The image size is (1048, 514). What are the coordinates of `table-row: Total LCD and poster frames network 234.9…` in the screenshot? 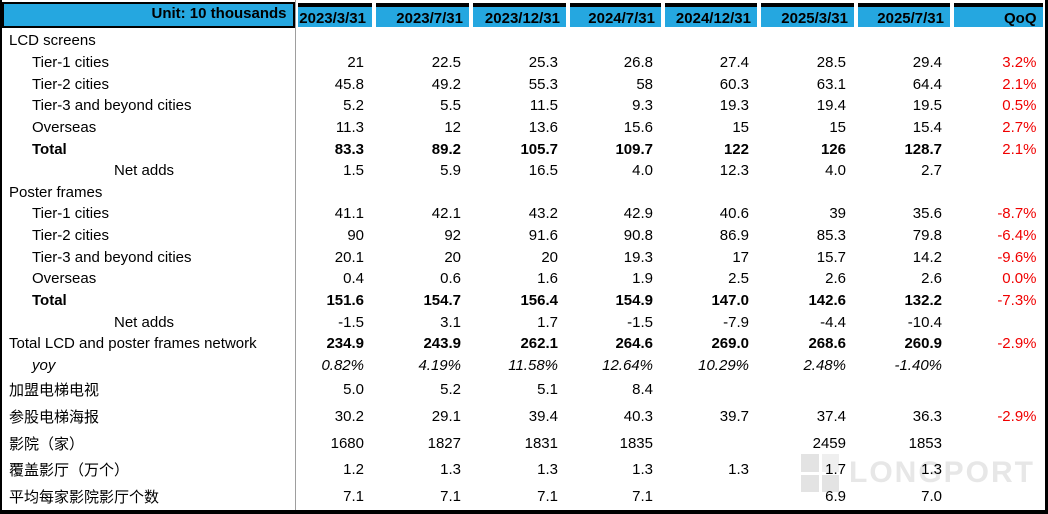 It's located at (523, 343).